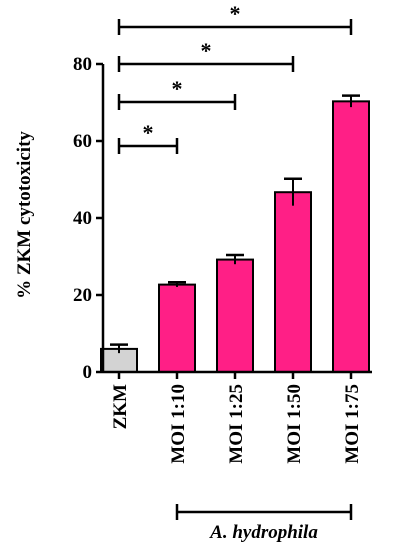  What do you see at coordinates (82, 141) in the screenshot?
I see `y-tick-label: 60` at bounding box center [82, 141].